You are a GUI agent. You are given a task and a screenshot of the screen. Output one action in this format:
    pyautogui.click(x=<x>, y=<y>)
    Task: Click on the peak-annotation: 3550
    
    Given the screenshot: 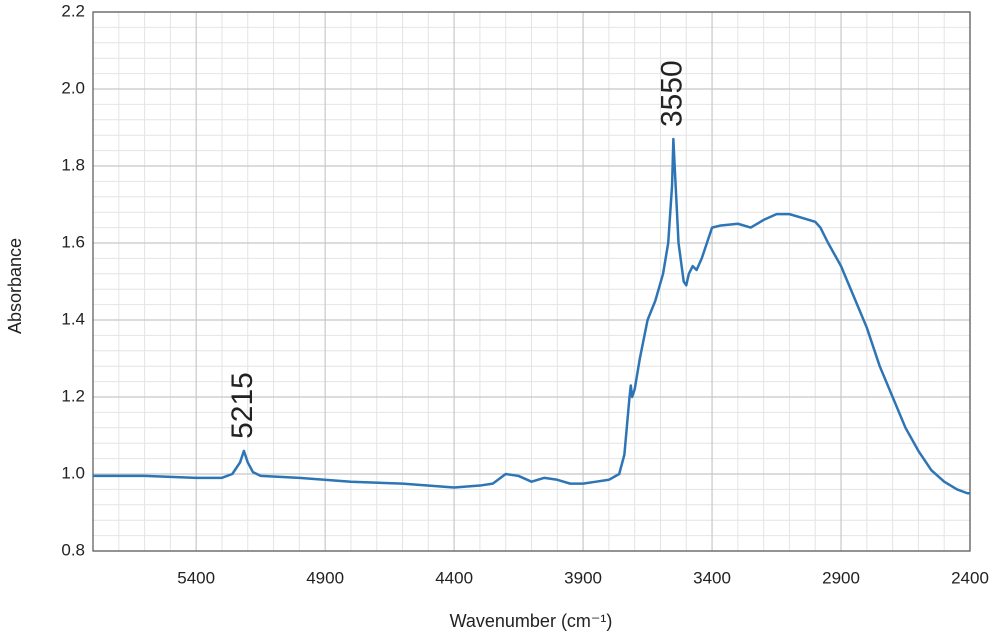 What is the action you would take?
    pyautogui.click(x=671, y=93)
    